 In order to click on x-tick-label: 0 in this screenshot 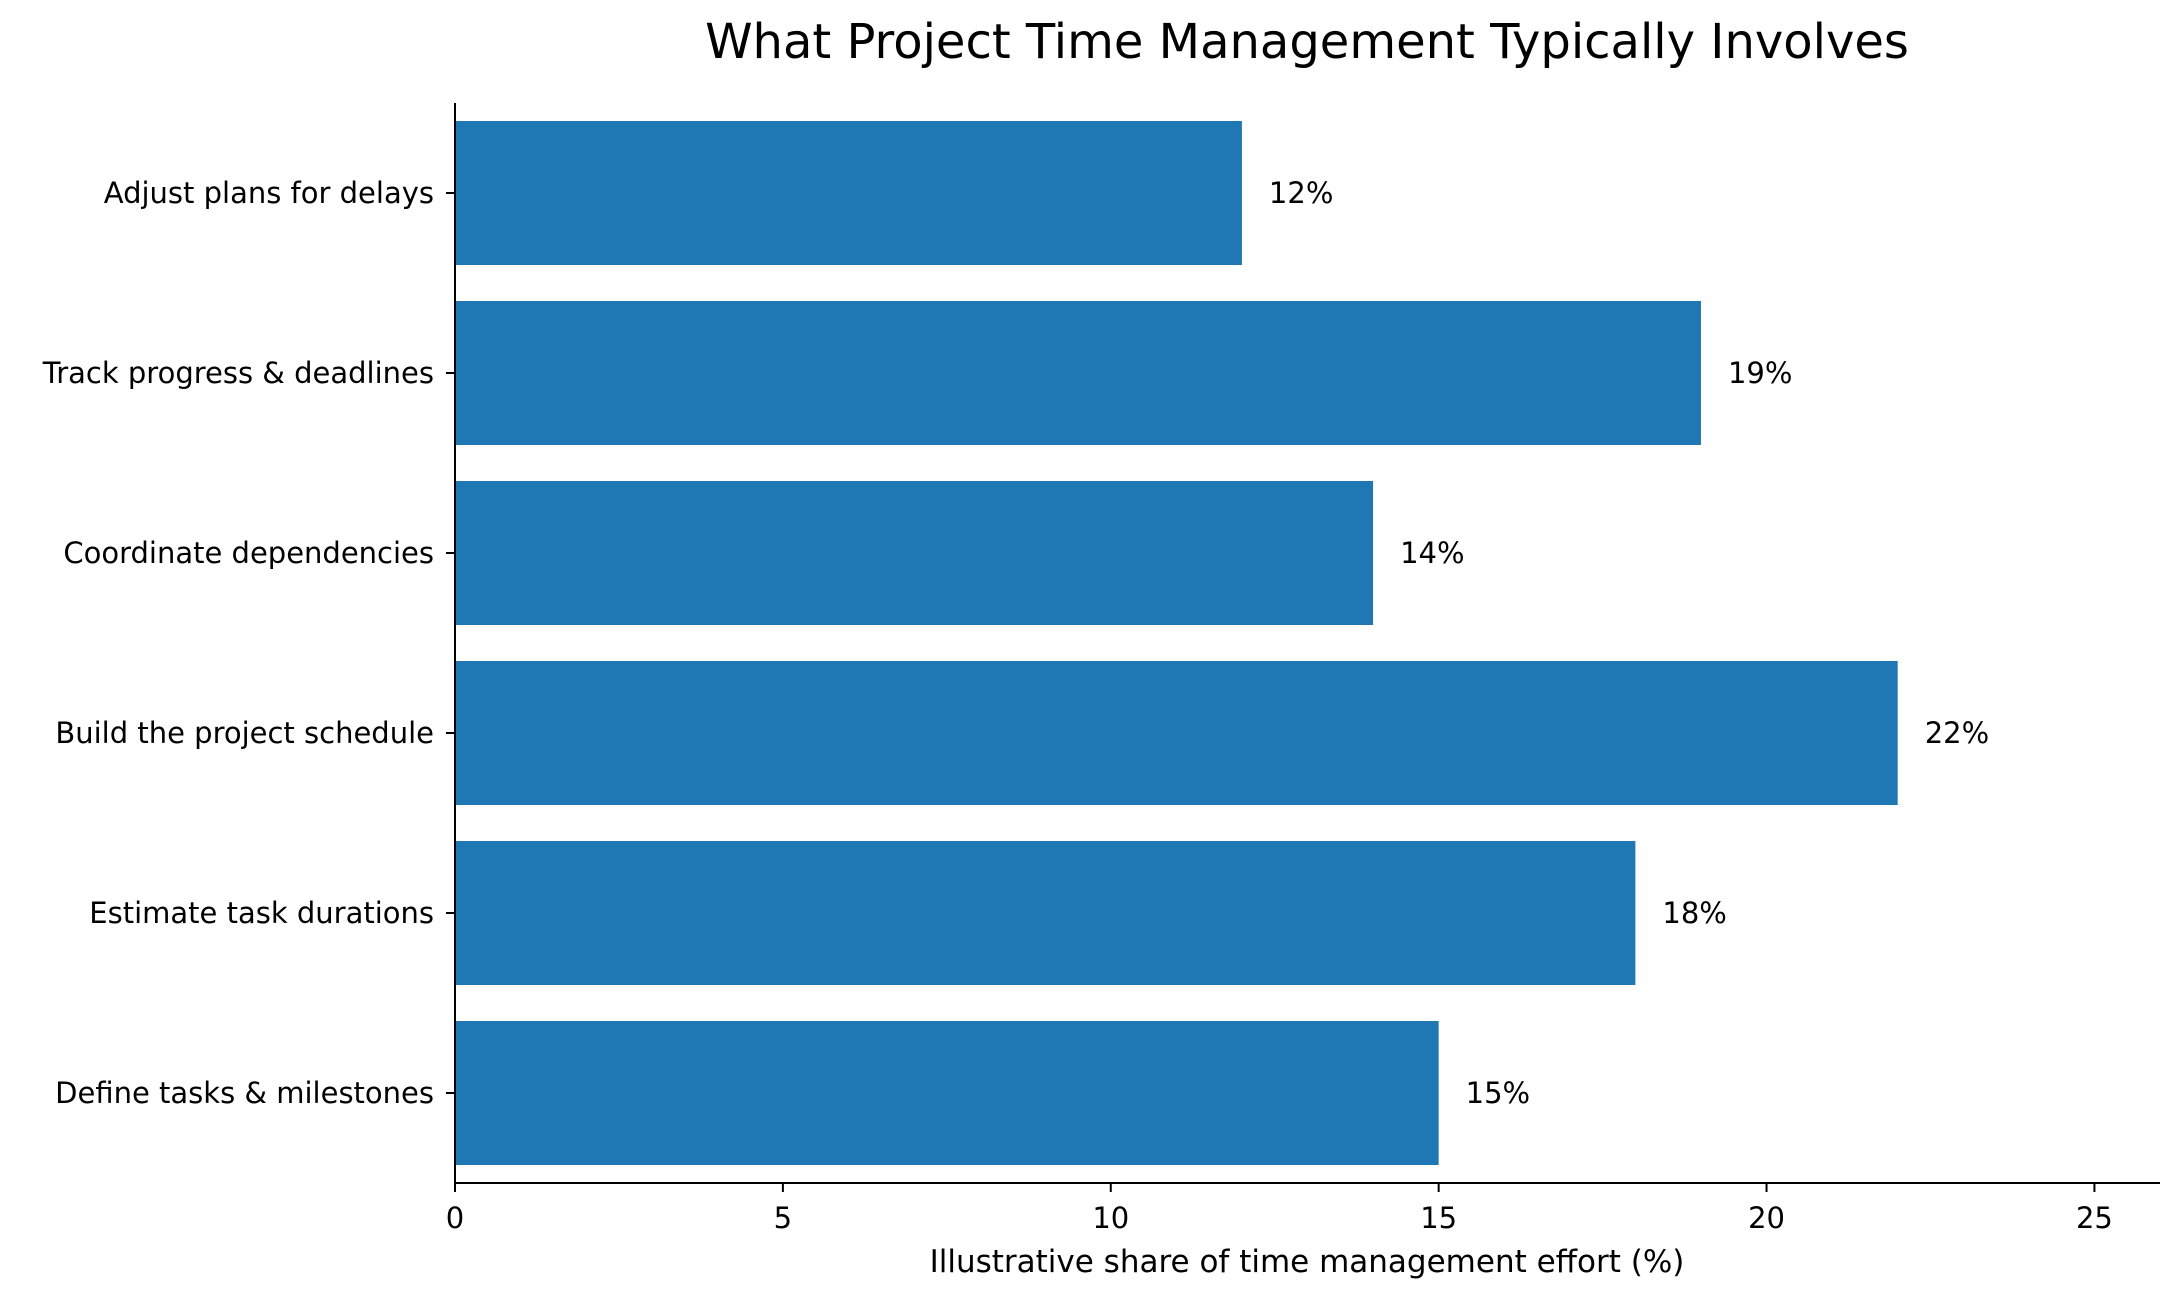, I will do `click(455, 1218)`.